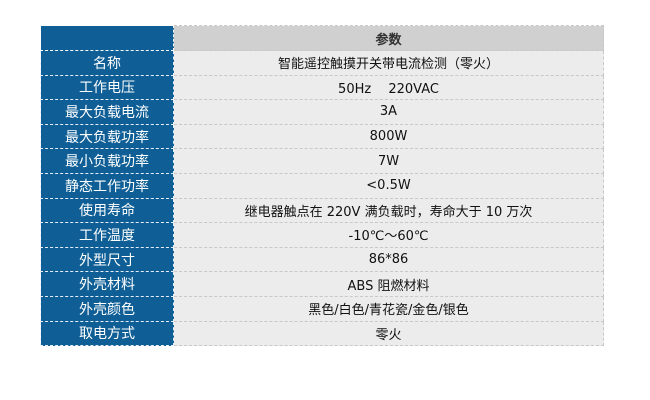 This screenshot has height=400, width=650. I want to click on table-row: 最大负载功率 800W, so click(322, 136).